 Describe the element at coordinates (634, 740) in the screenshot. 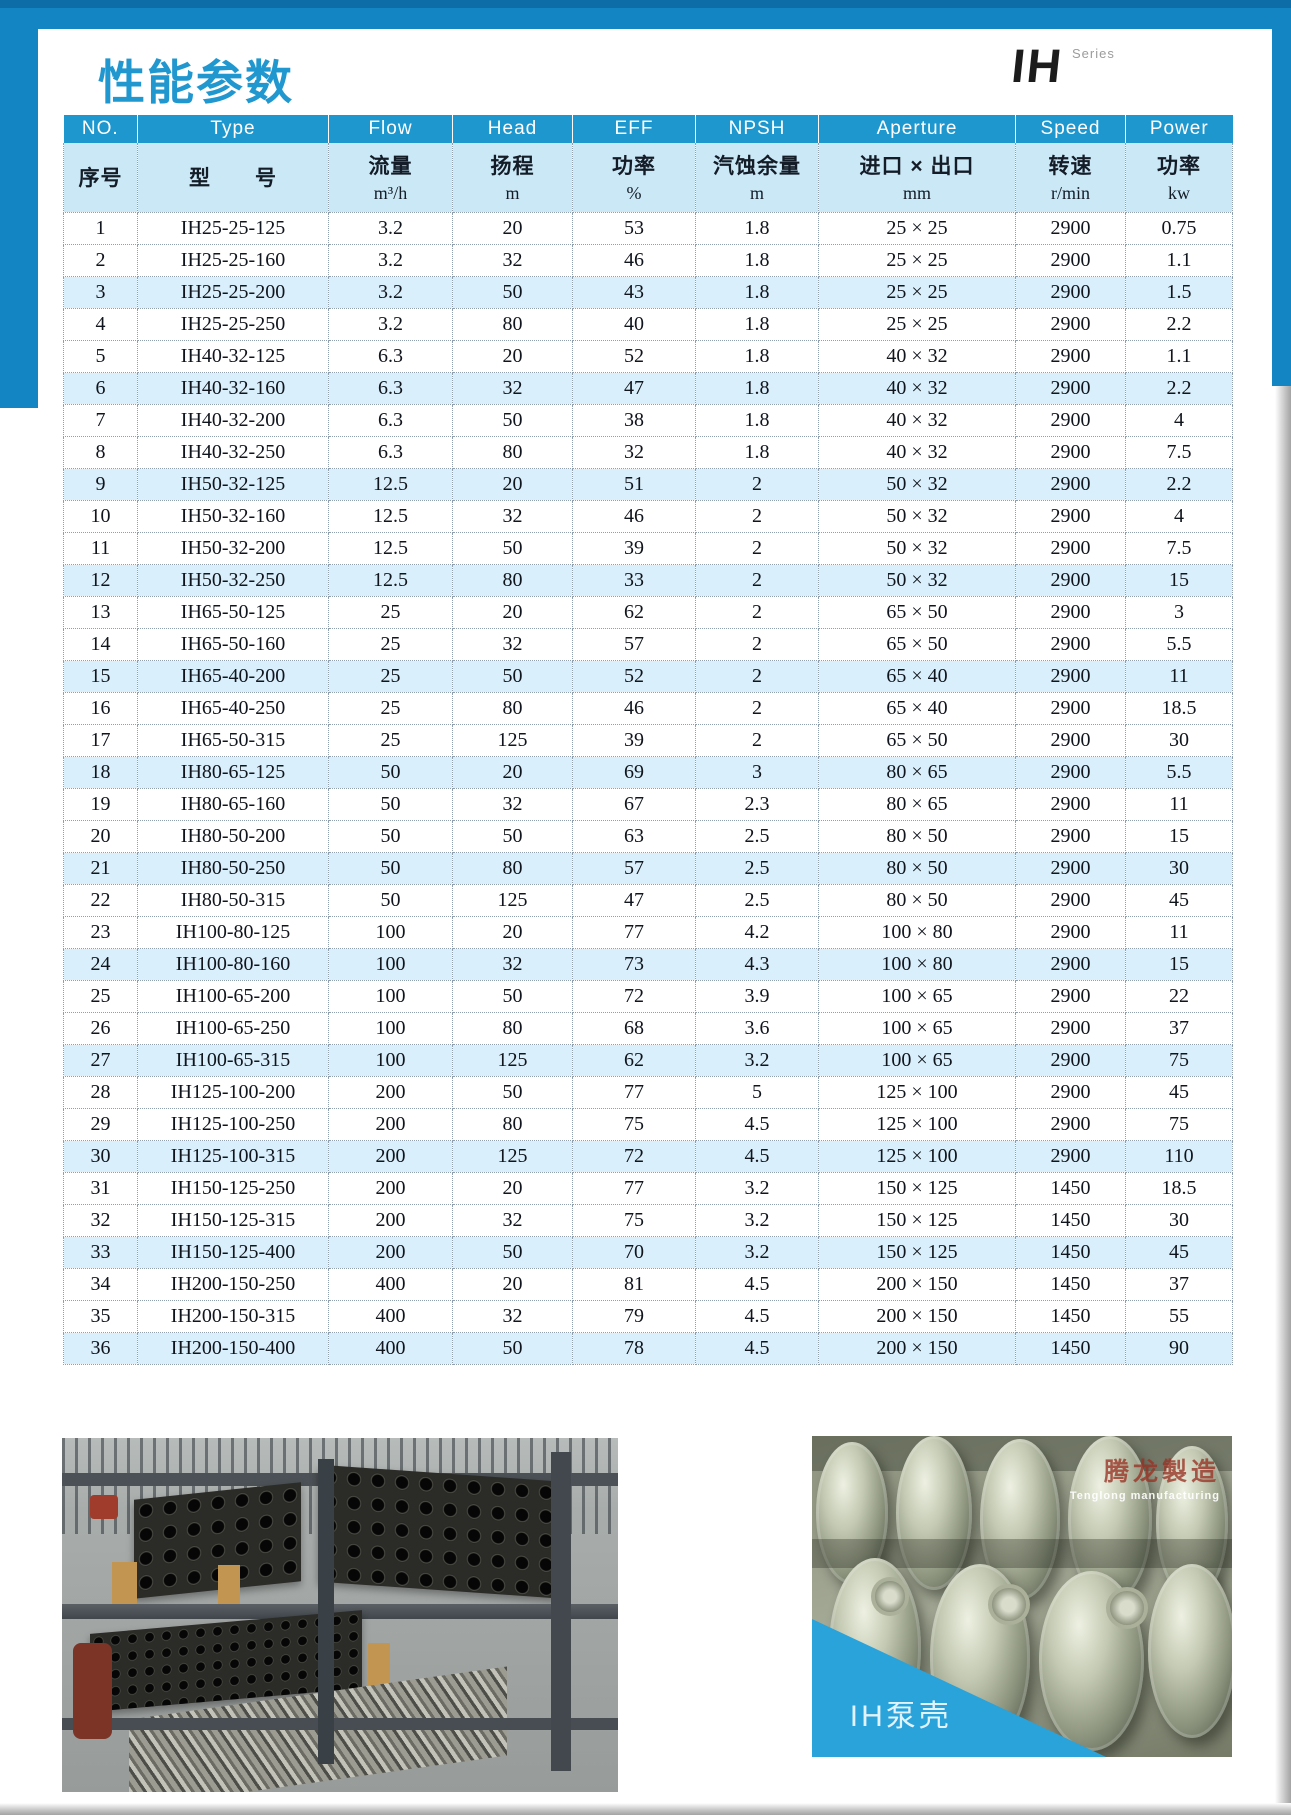

I see `cell: 39` at that location.